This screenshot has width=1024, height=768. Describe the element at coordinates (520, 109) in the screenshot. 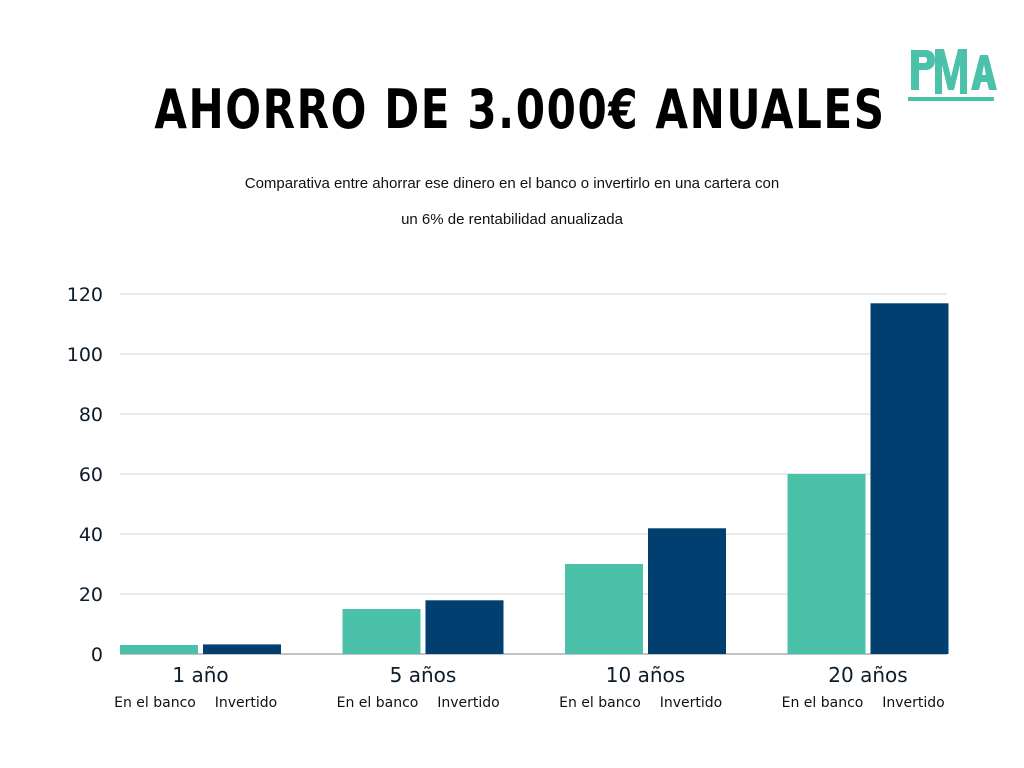

I see `page-title: AHORRO DE 3.000€ ANUALES` at that location.